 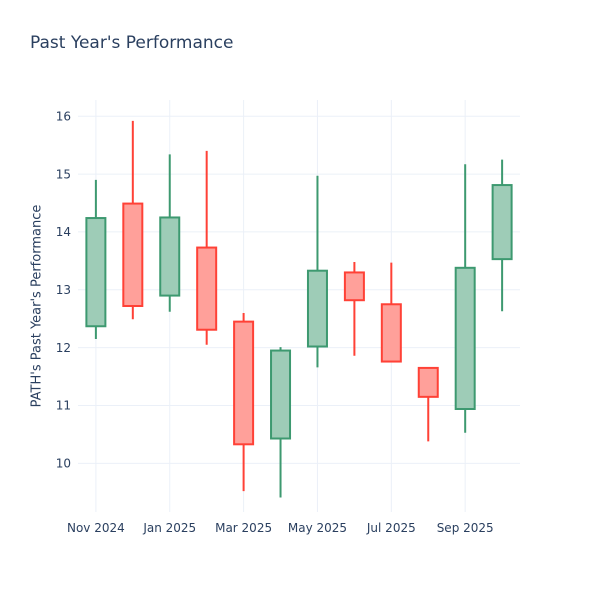 I want to click on y-tick-label: 16, so click(x=63, y=116).